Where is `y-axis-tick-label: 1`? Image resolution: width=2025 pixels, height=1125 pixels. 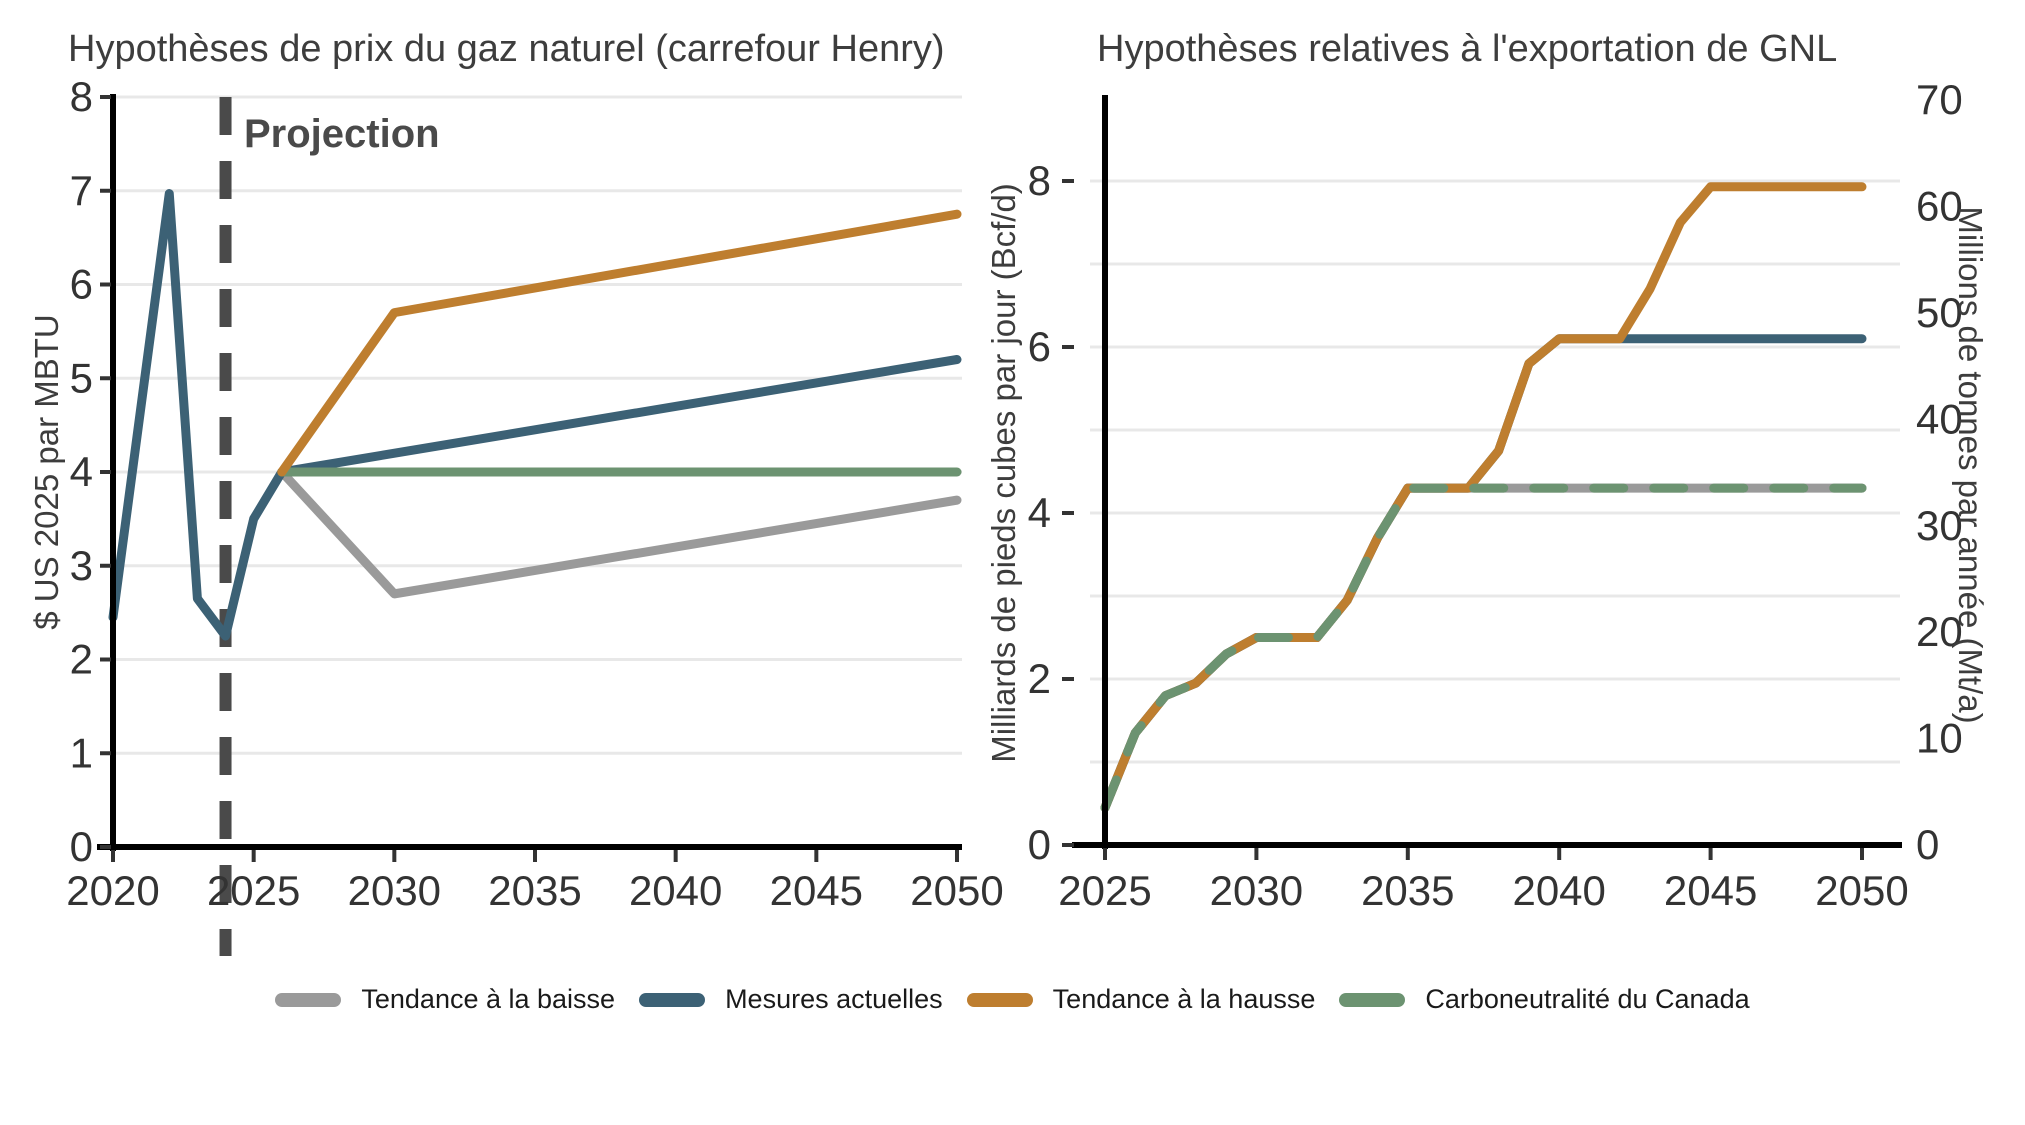 y-axis-tick-label: 1 is located at coordinates (81, 752).